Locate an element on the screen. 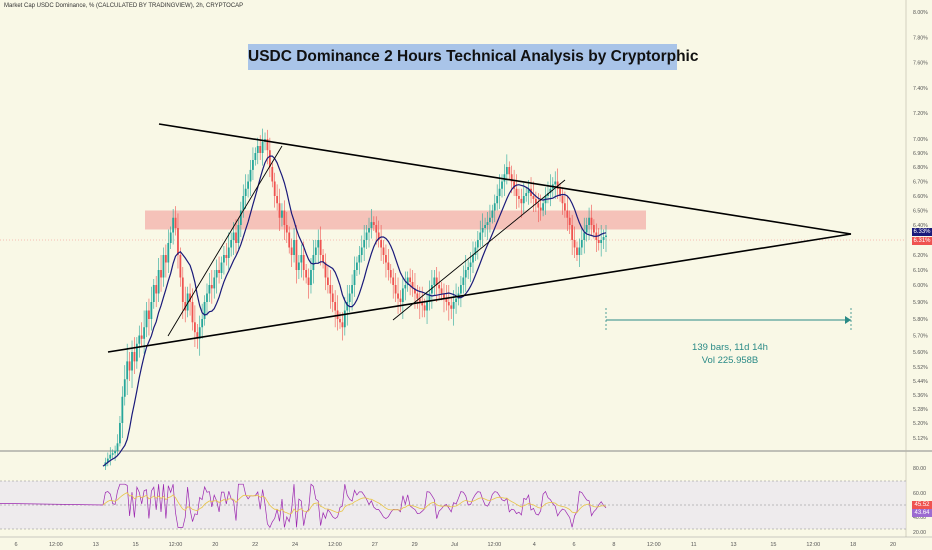  price-tick-label: 5.60% is located at coordinates (920, 353).